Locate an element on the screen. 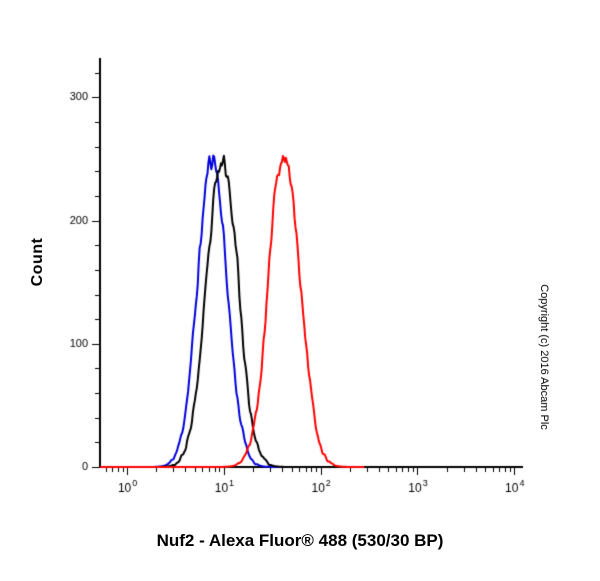 This screenshot has width=600, height=581. chart-title: Nuf2 - Alexa Fluor® 488 (530/30 BP) is located at coordinates (300, 540).